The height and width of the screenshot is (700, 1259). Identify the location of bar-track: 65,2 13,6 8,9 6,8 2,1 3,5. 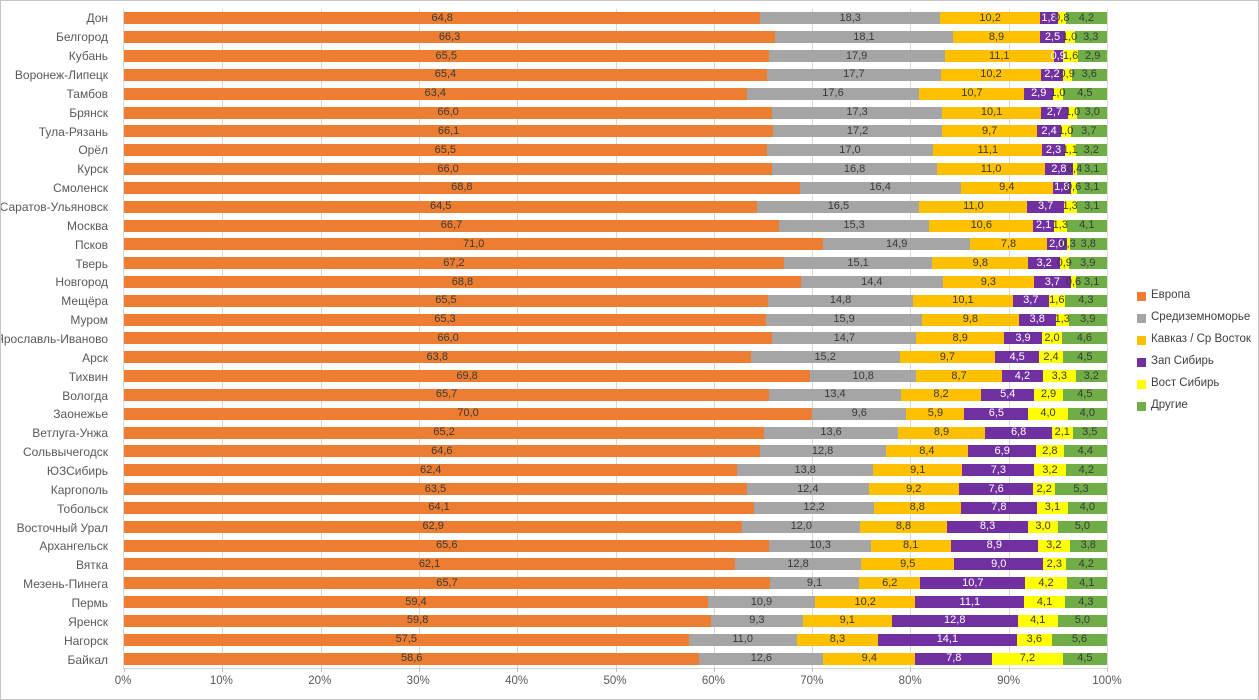
(615, 432).